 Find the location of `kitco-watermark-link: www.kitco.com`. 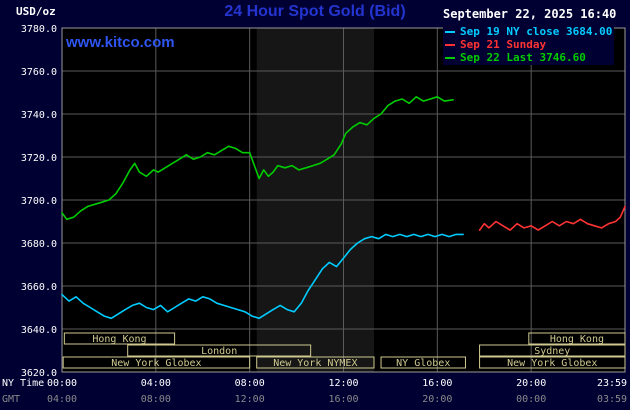

kitco-watermark-link: www.kitco.com is located at coordinates (120, 42).